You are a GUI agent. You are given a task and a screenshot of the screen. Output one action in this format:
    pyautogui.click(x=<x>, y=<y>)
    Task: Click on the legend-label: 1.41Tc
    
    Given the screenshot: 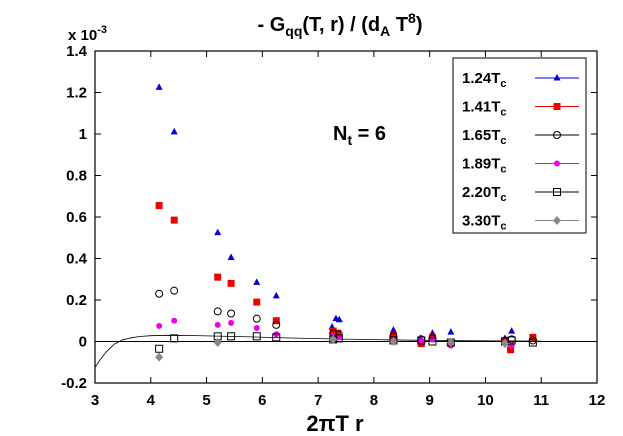 What is the action you would take?
    pyautogui.click(x=484, y=109)
    